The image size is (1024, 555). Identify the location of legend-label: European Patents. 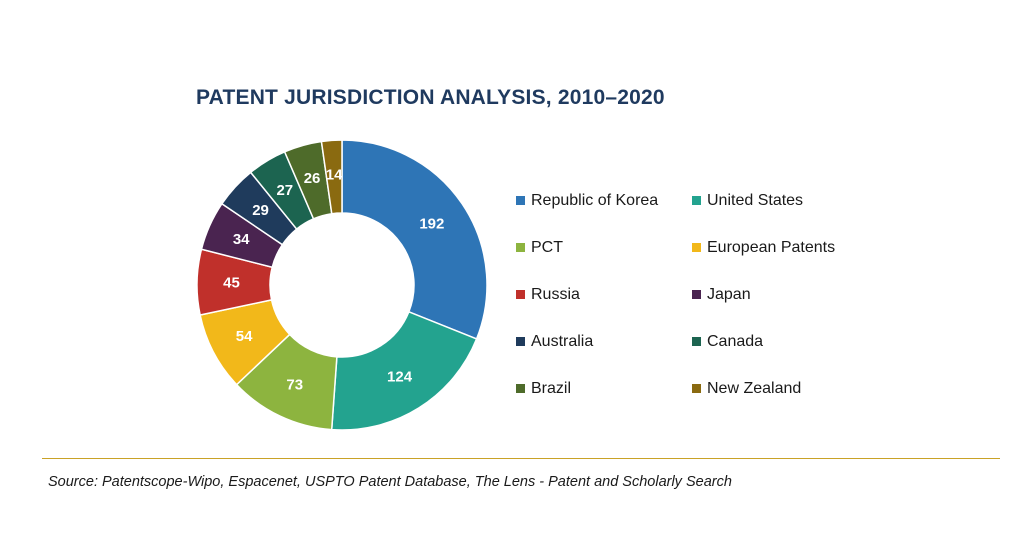
(771, 247).